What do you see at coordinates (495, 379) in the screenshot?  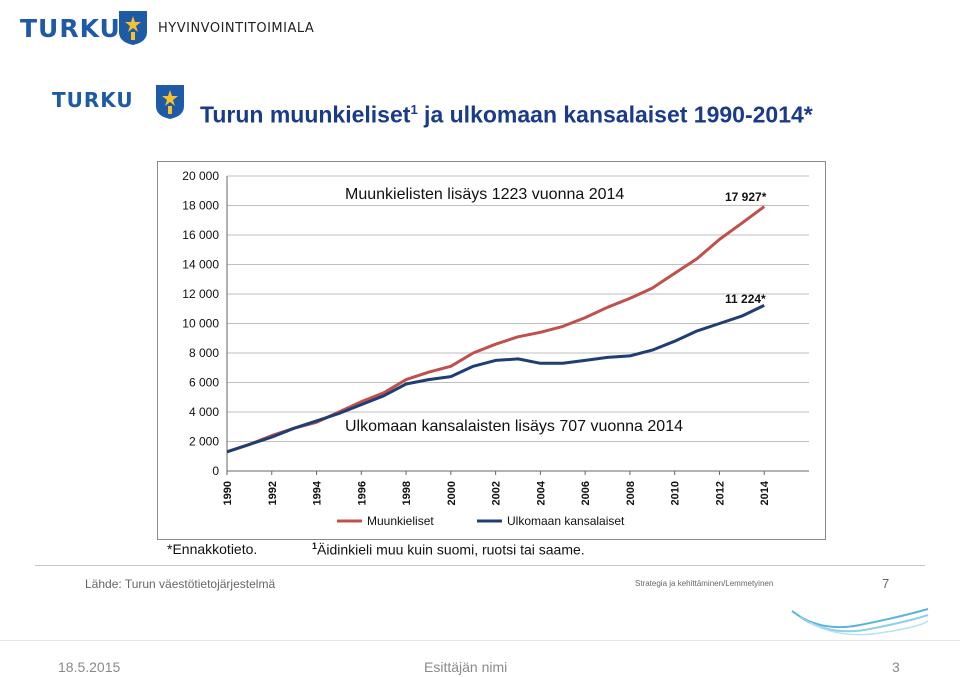 I see `series-line-ulkomaan-kansalaiset` at bounding box center [495, 379].